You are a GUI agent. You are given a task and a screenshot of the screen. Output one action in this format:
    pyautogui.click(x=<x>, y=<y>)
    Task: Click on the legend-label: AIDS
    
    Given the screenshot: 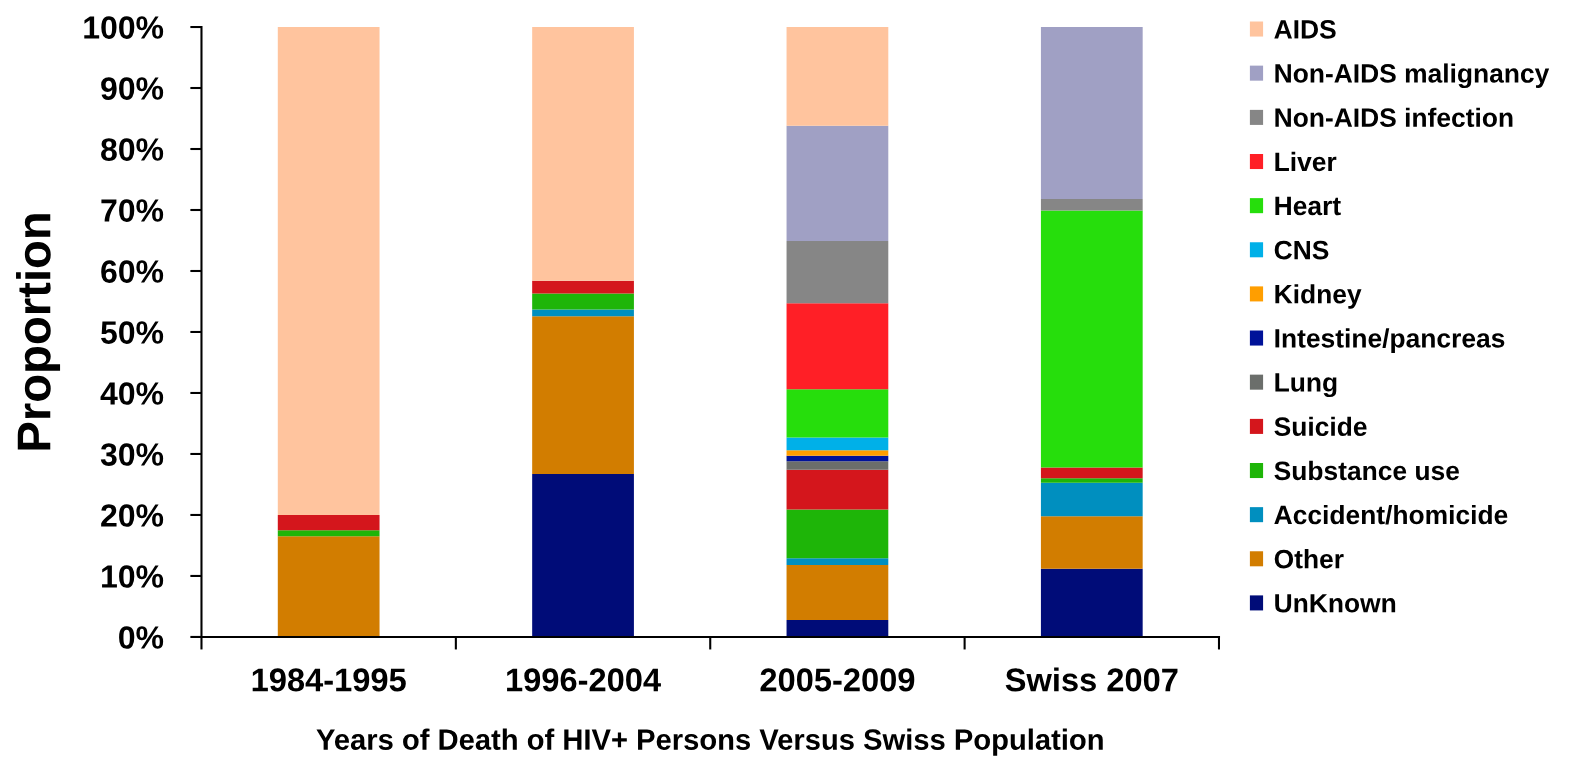 What is the action you would take?
    pyautogui.click(x=1305, y=29)
    